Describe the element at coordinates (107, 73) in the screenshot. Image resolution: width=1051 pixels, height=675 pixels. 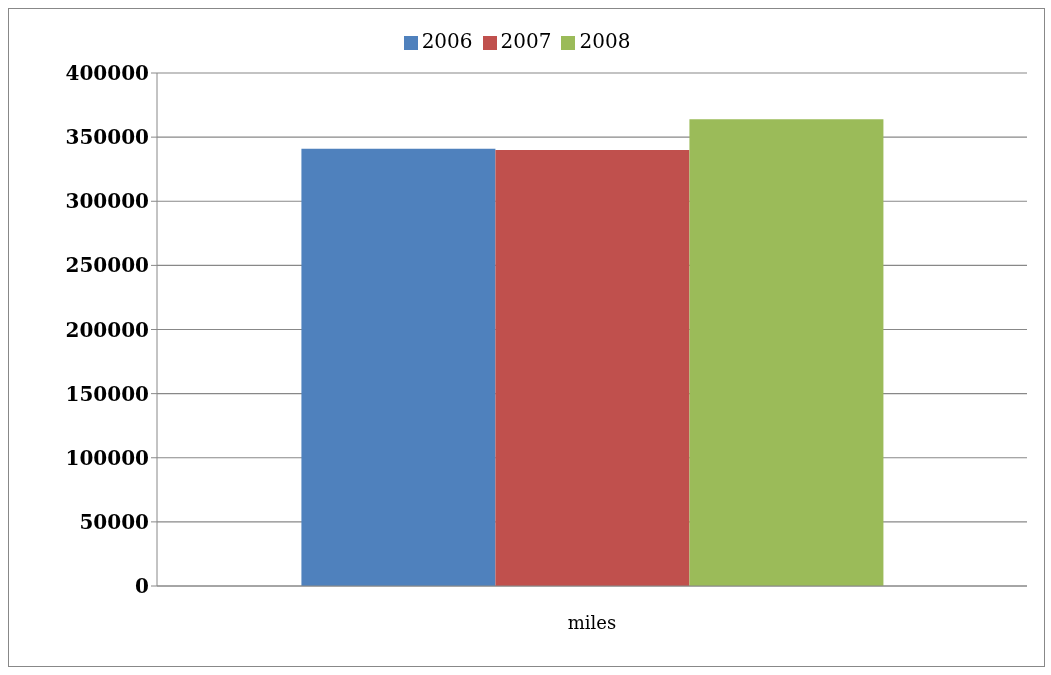
I see `y-tick-label: 400000` at that location.